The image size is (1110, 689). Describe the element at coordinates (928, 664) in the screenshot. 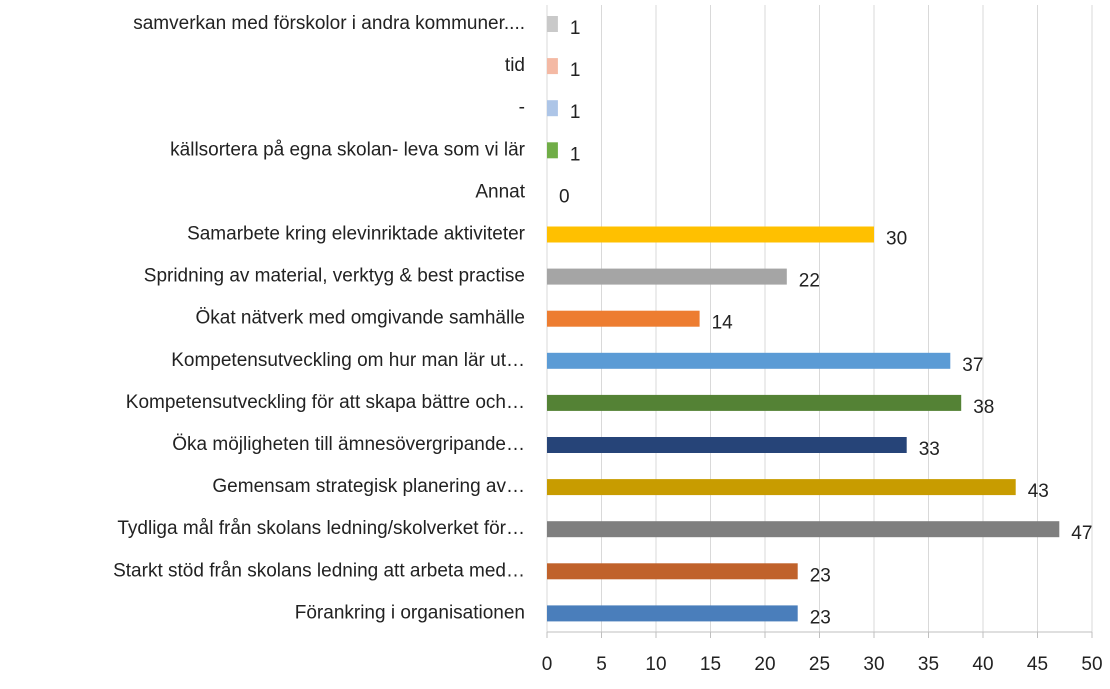

I see `x-tick-label: 35` at that location.